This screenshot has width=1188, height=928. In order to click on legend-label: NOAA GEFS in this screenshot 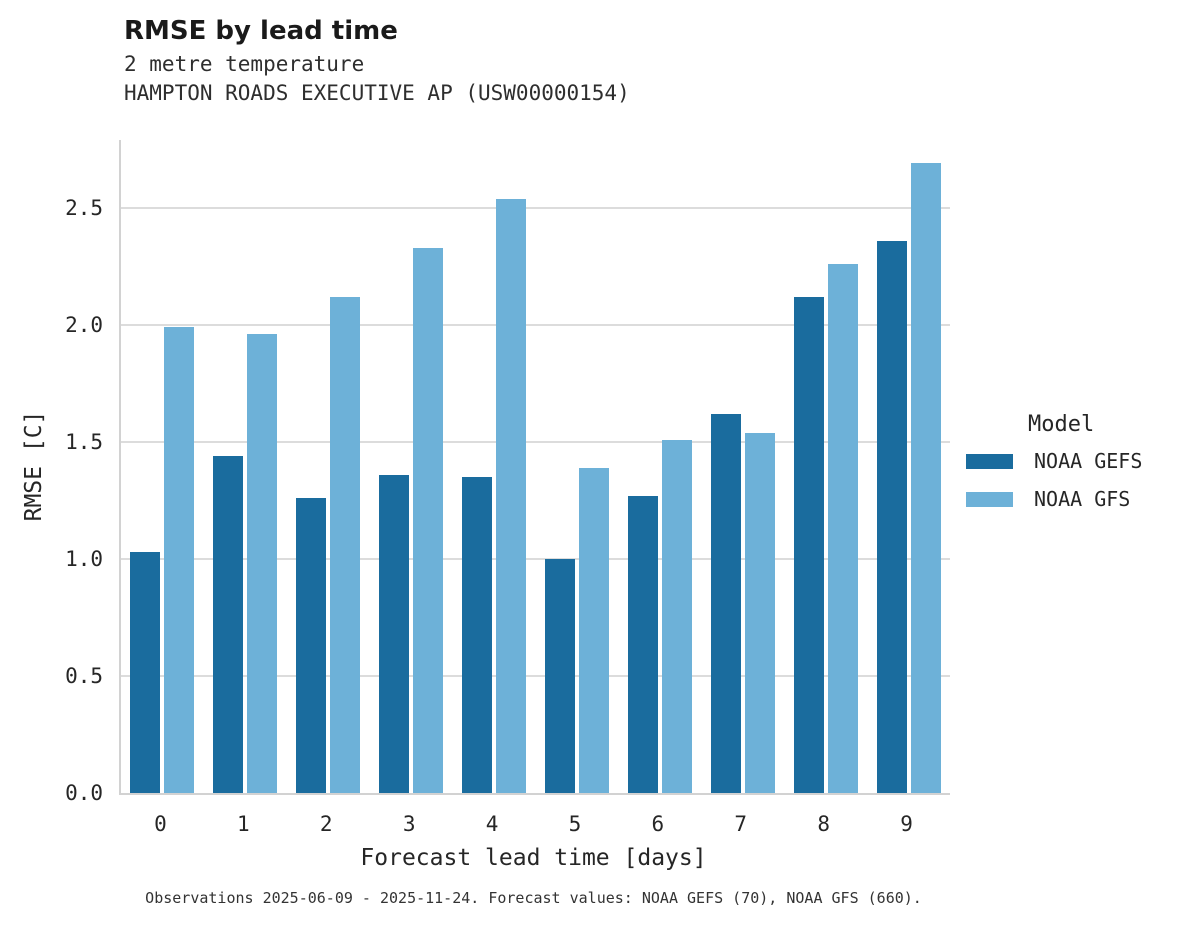, I will do `click(1088, 461)`.